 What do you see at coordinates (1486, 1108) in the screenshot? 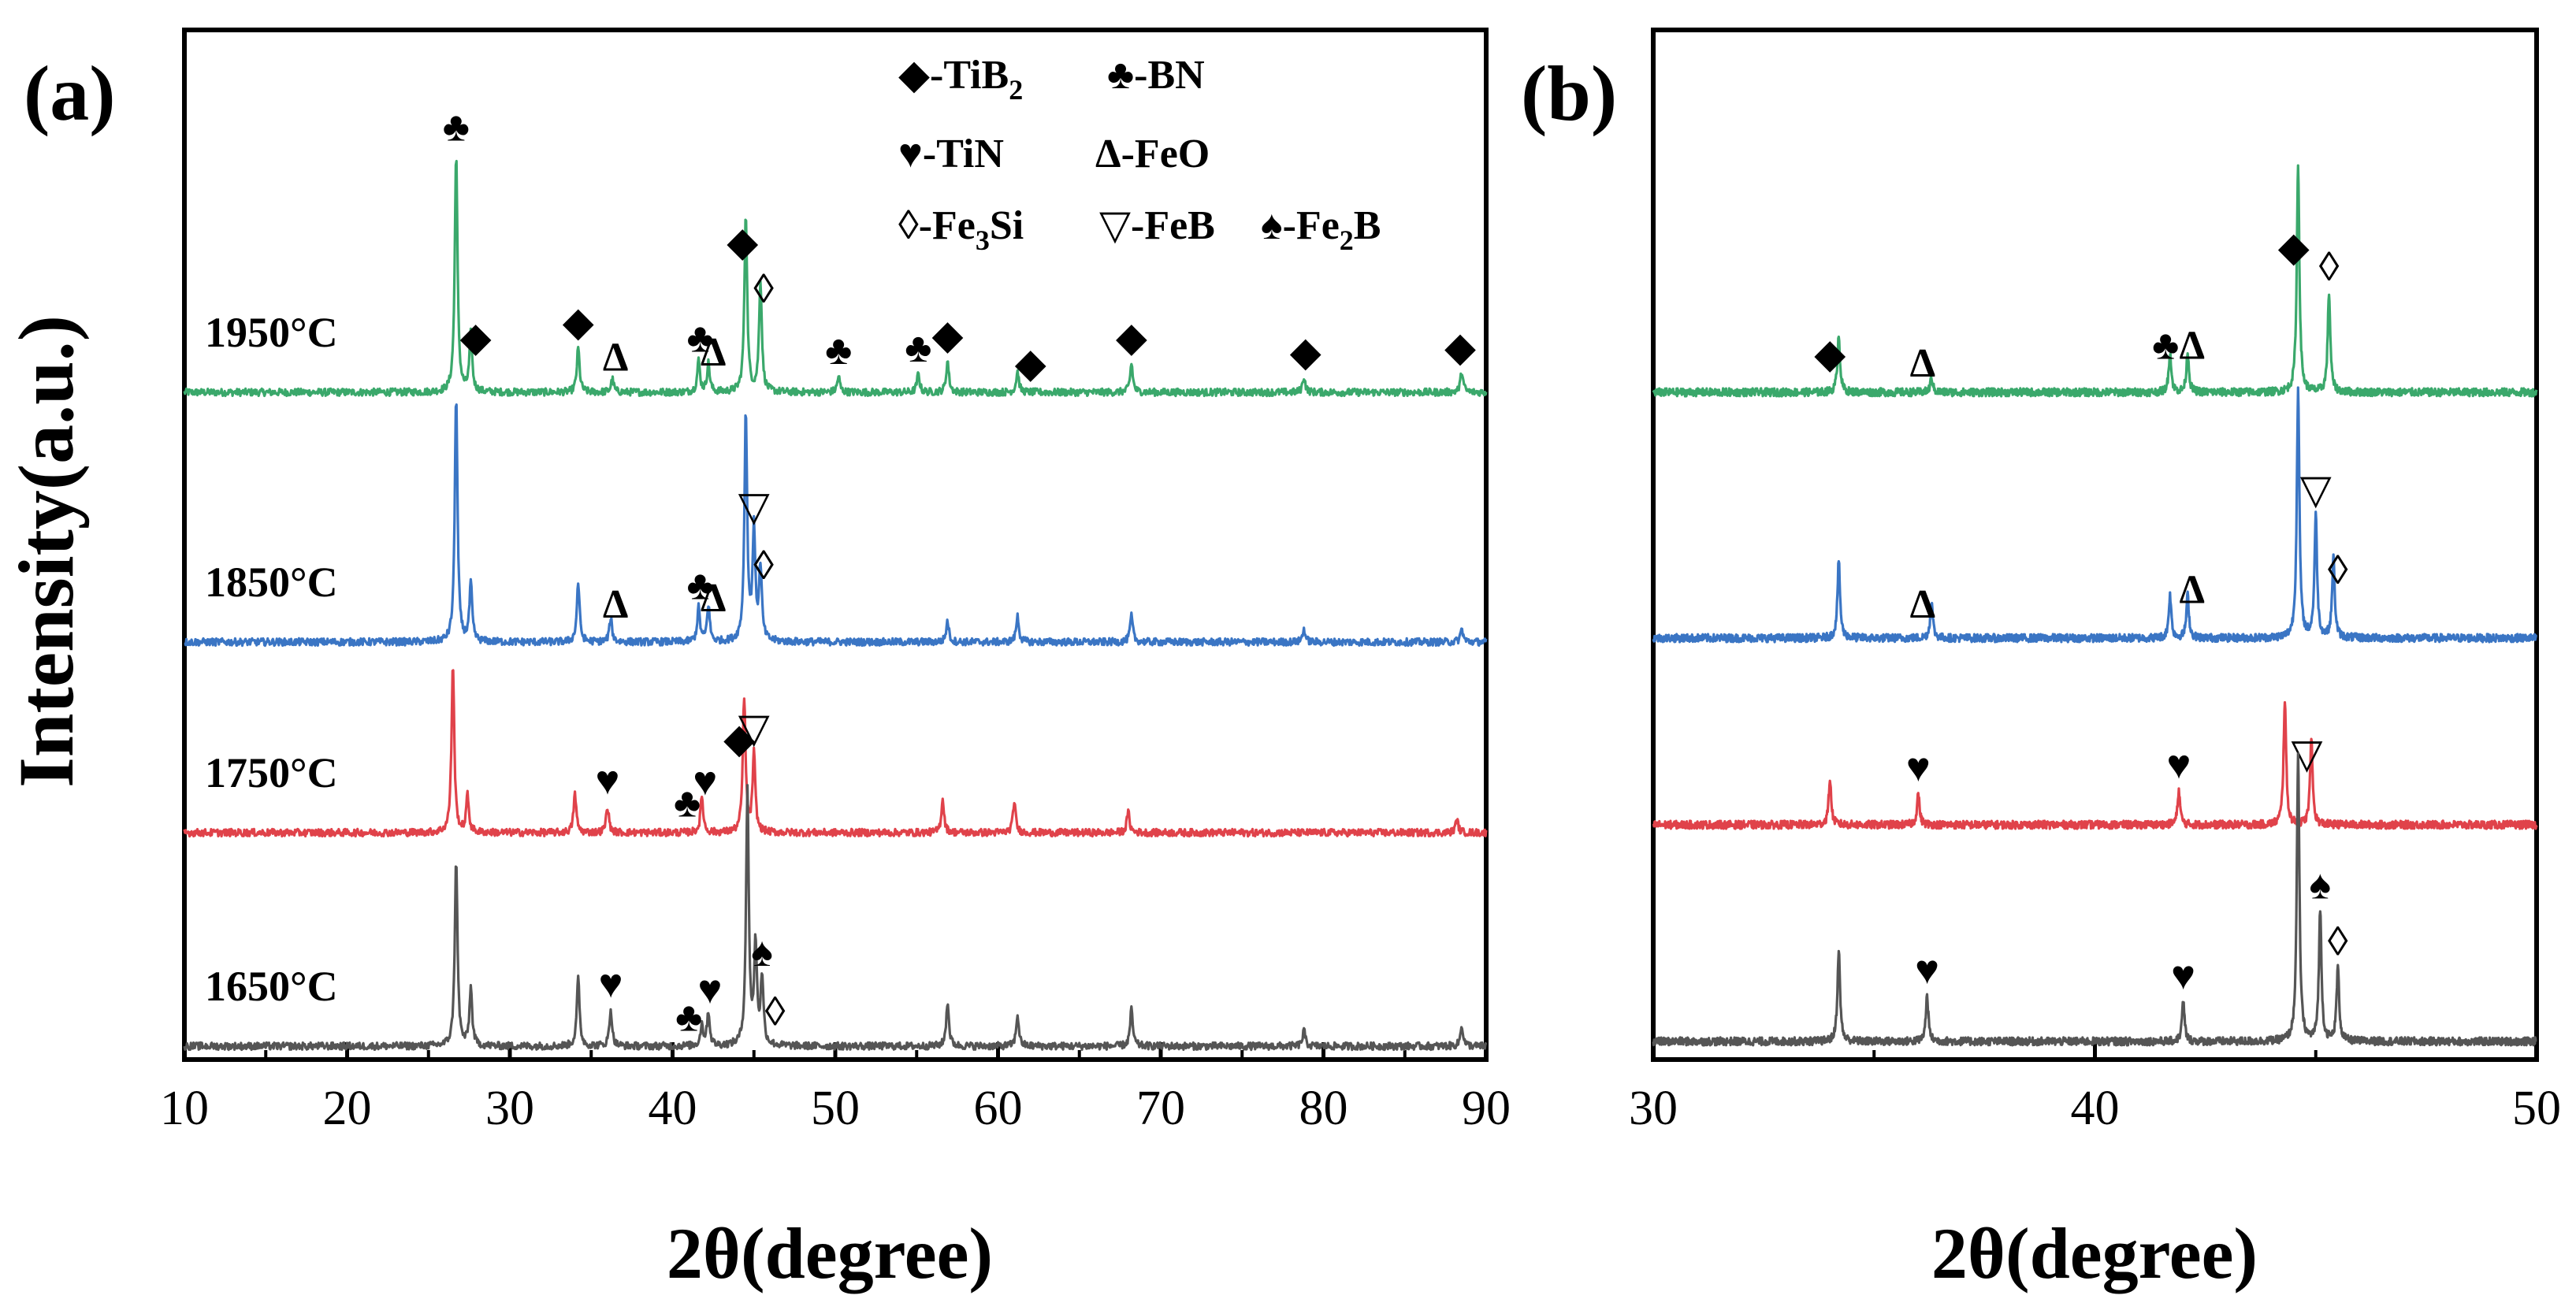
I see `x-tick-label: 90` at bounding box center [1486, 1108].